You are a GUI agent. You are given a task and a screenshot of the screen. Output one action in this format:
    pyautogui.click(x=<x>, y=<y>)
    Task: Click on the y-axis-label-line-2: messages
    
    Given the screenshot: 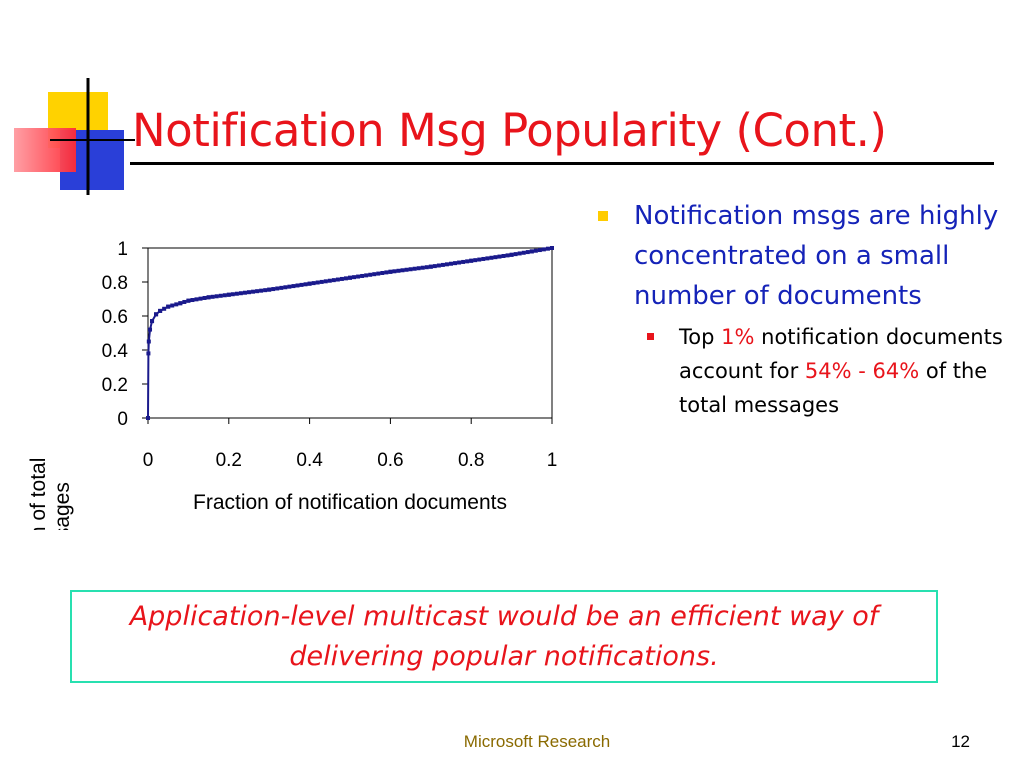 What is the action you would take?
    pyautogui.click(x=62, y=506)
    